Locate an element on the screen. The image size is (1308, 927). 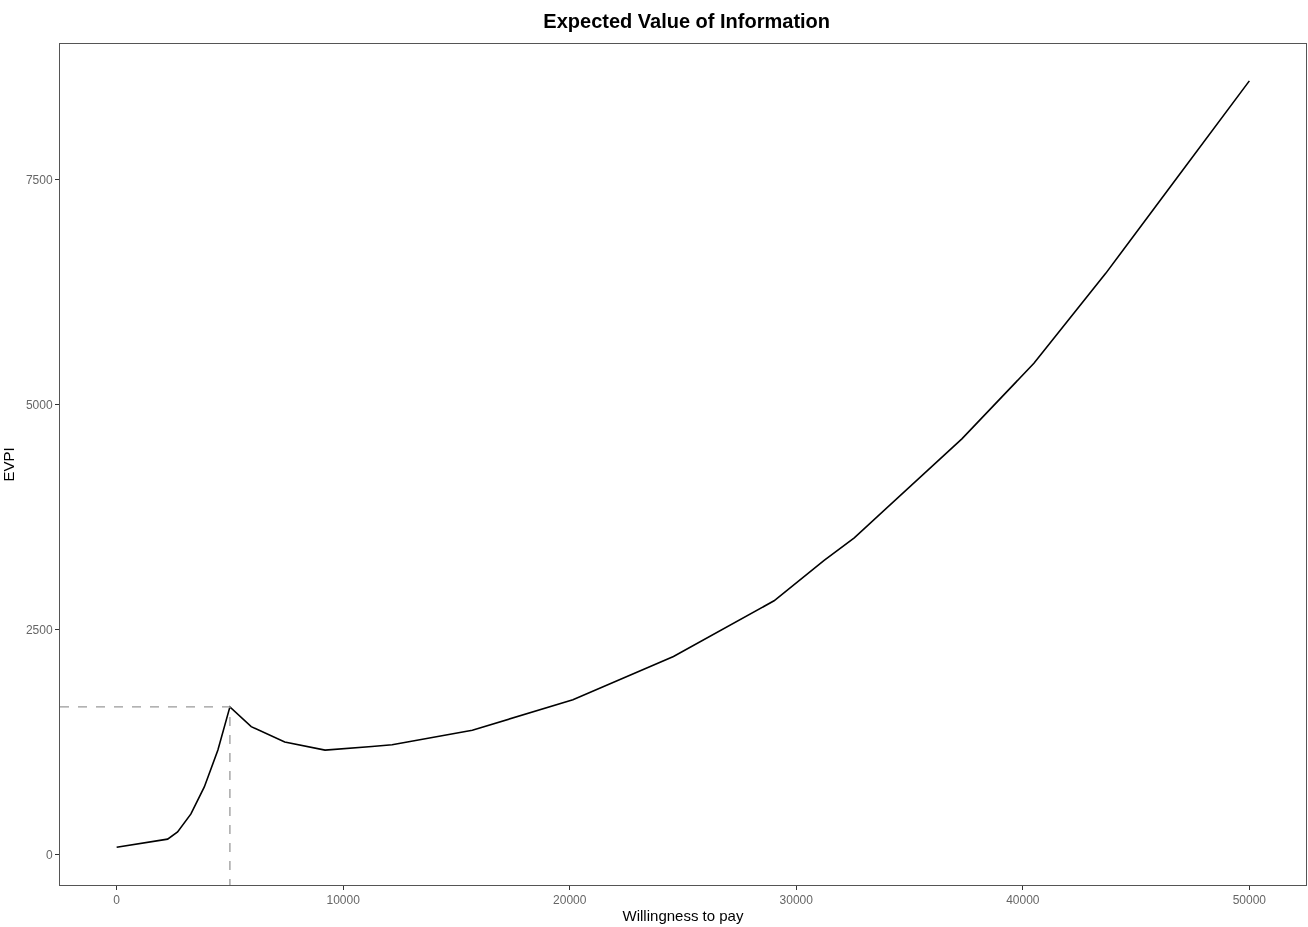
y-tick-label: 7500 is located at coordinates (39, 180).